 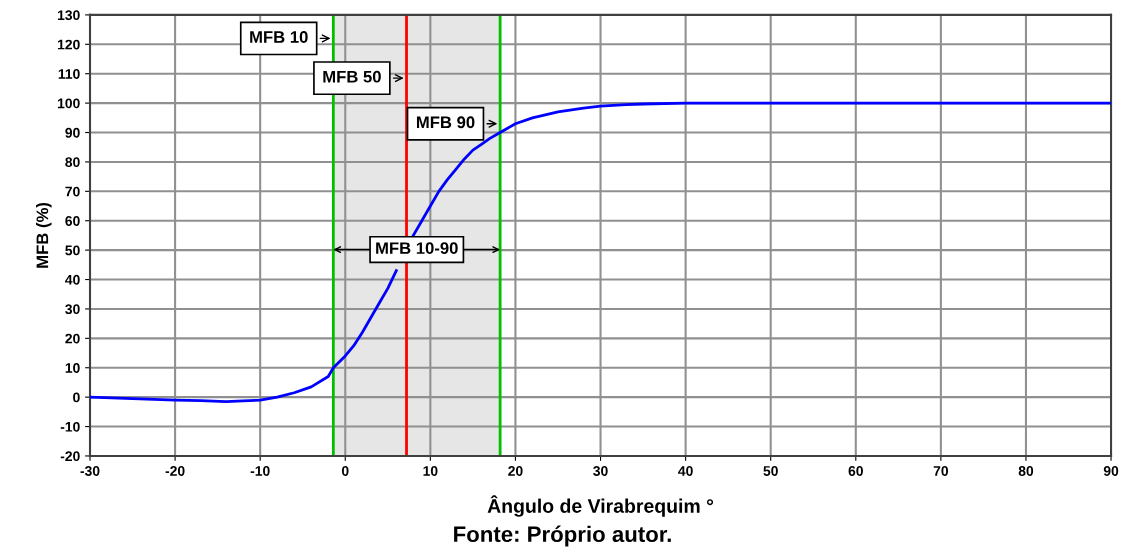 What do you see at coordinates (70, 456) in the screenshot?
I see `y-tick-label: -20` at bounding box center [70, 456].